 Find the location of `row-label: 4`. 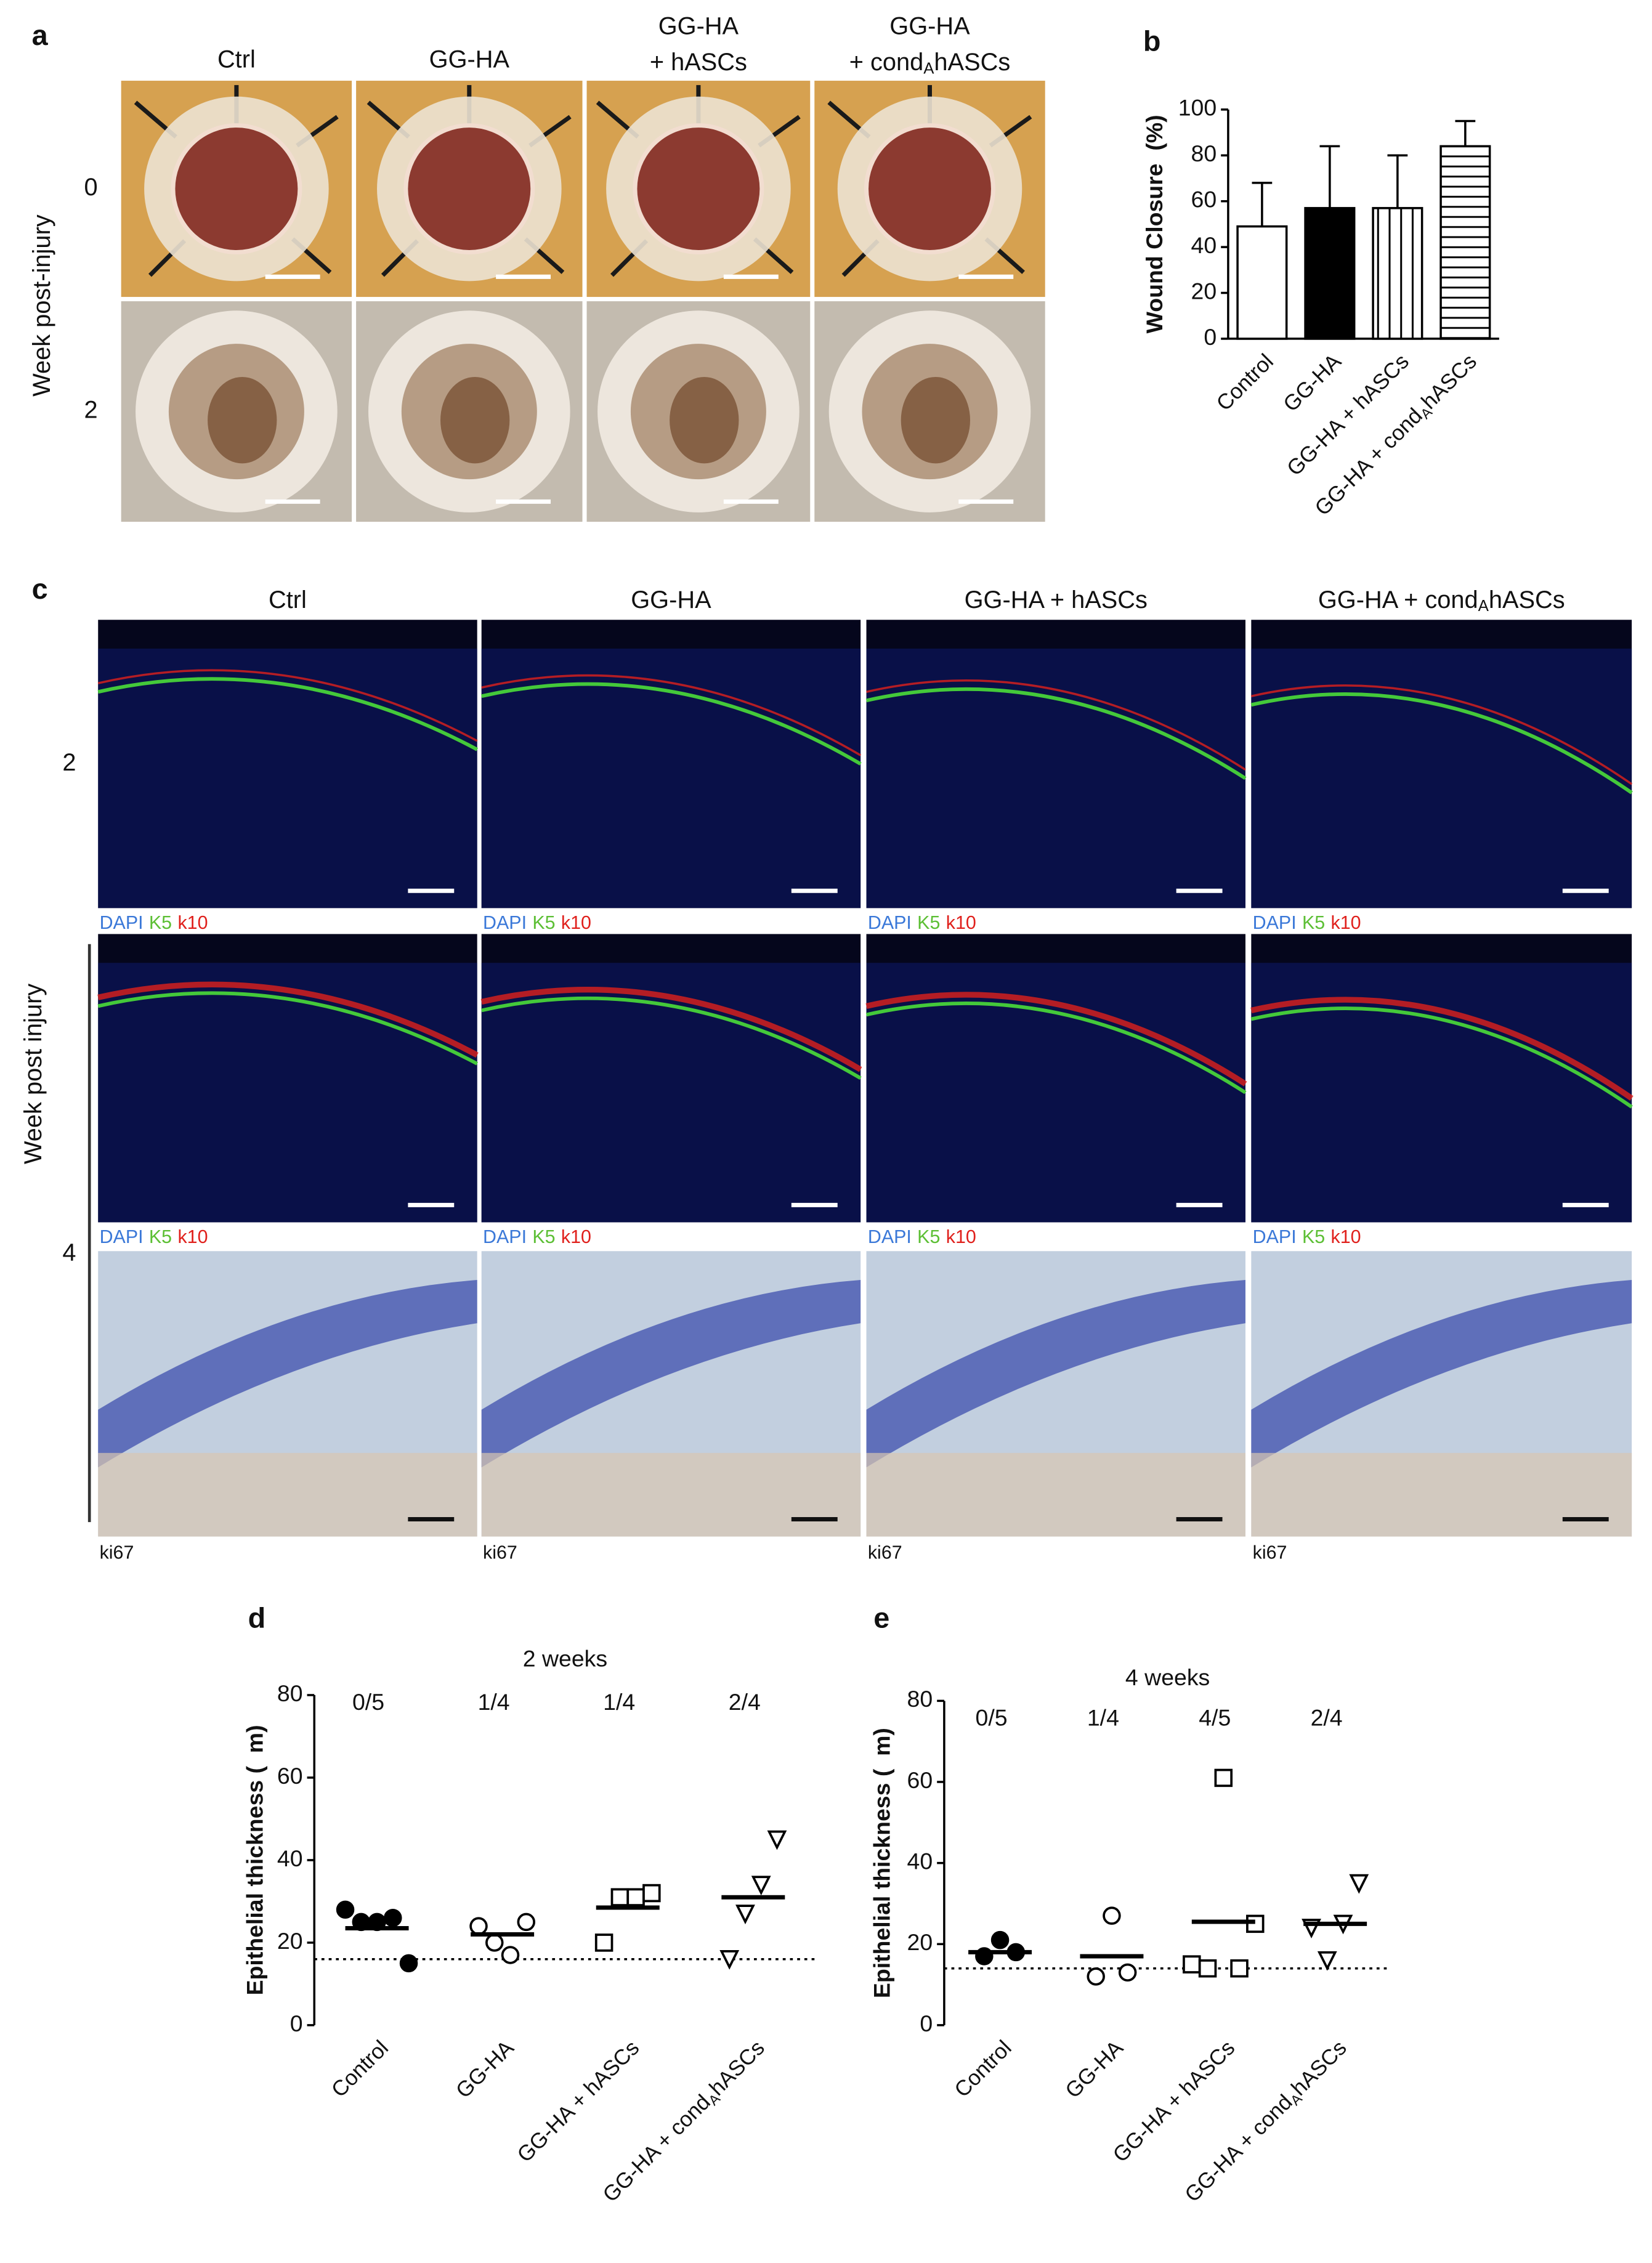

row-label: 4 is located at coordinates (69, 1252).